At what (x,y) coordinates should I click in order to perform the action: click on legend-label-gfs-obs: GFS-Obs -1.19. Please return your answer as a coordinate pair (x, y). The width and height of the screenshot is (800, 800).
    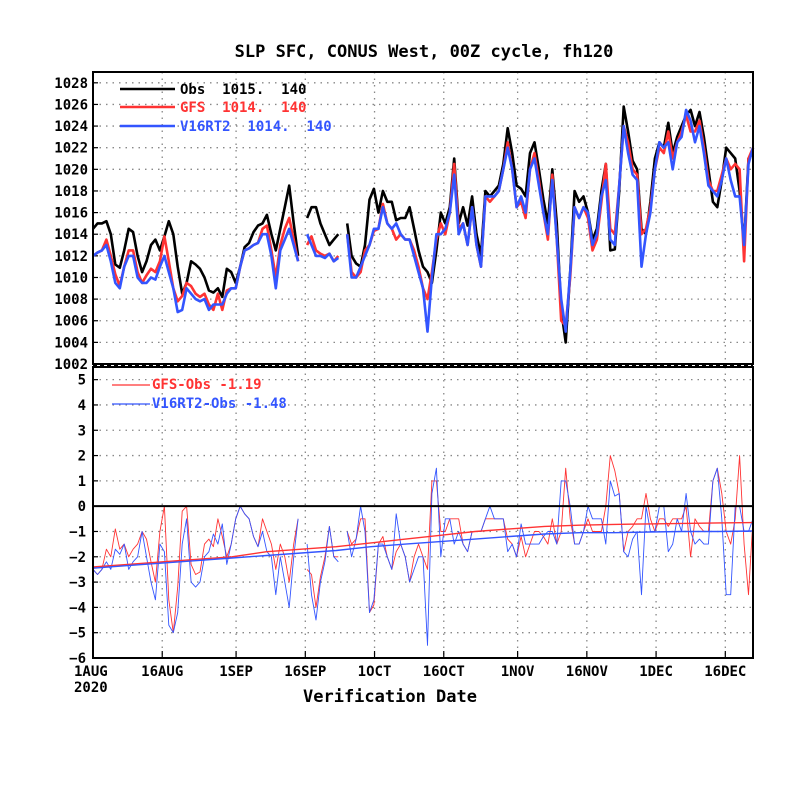
    Looking at the image, I should click on (207, 385).